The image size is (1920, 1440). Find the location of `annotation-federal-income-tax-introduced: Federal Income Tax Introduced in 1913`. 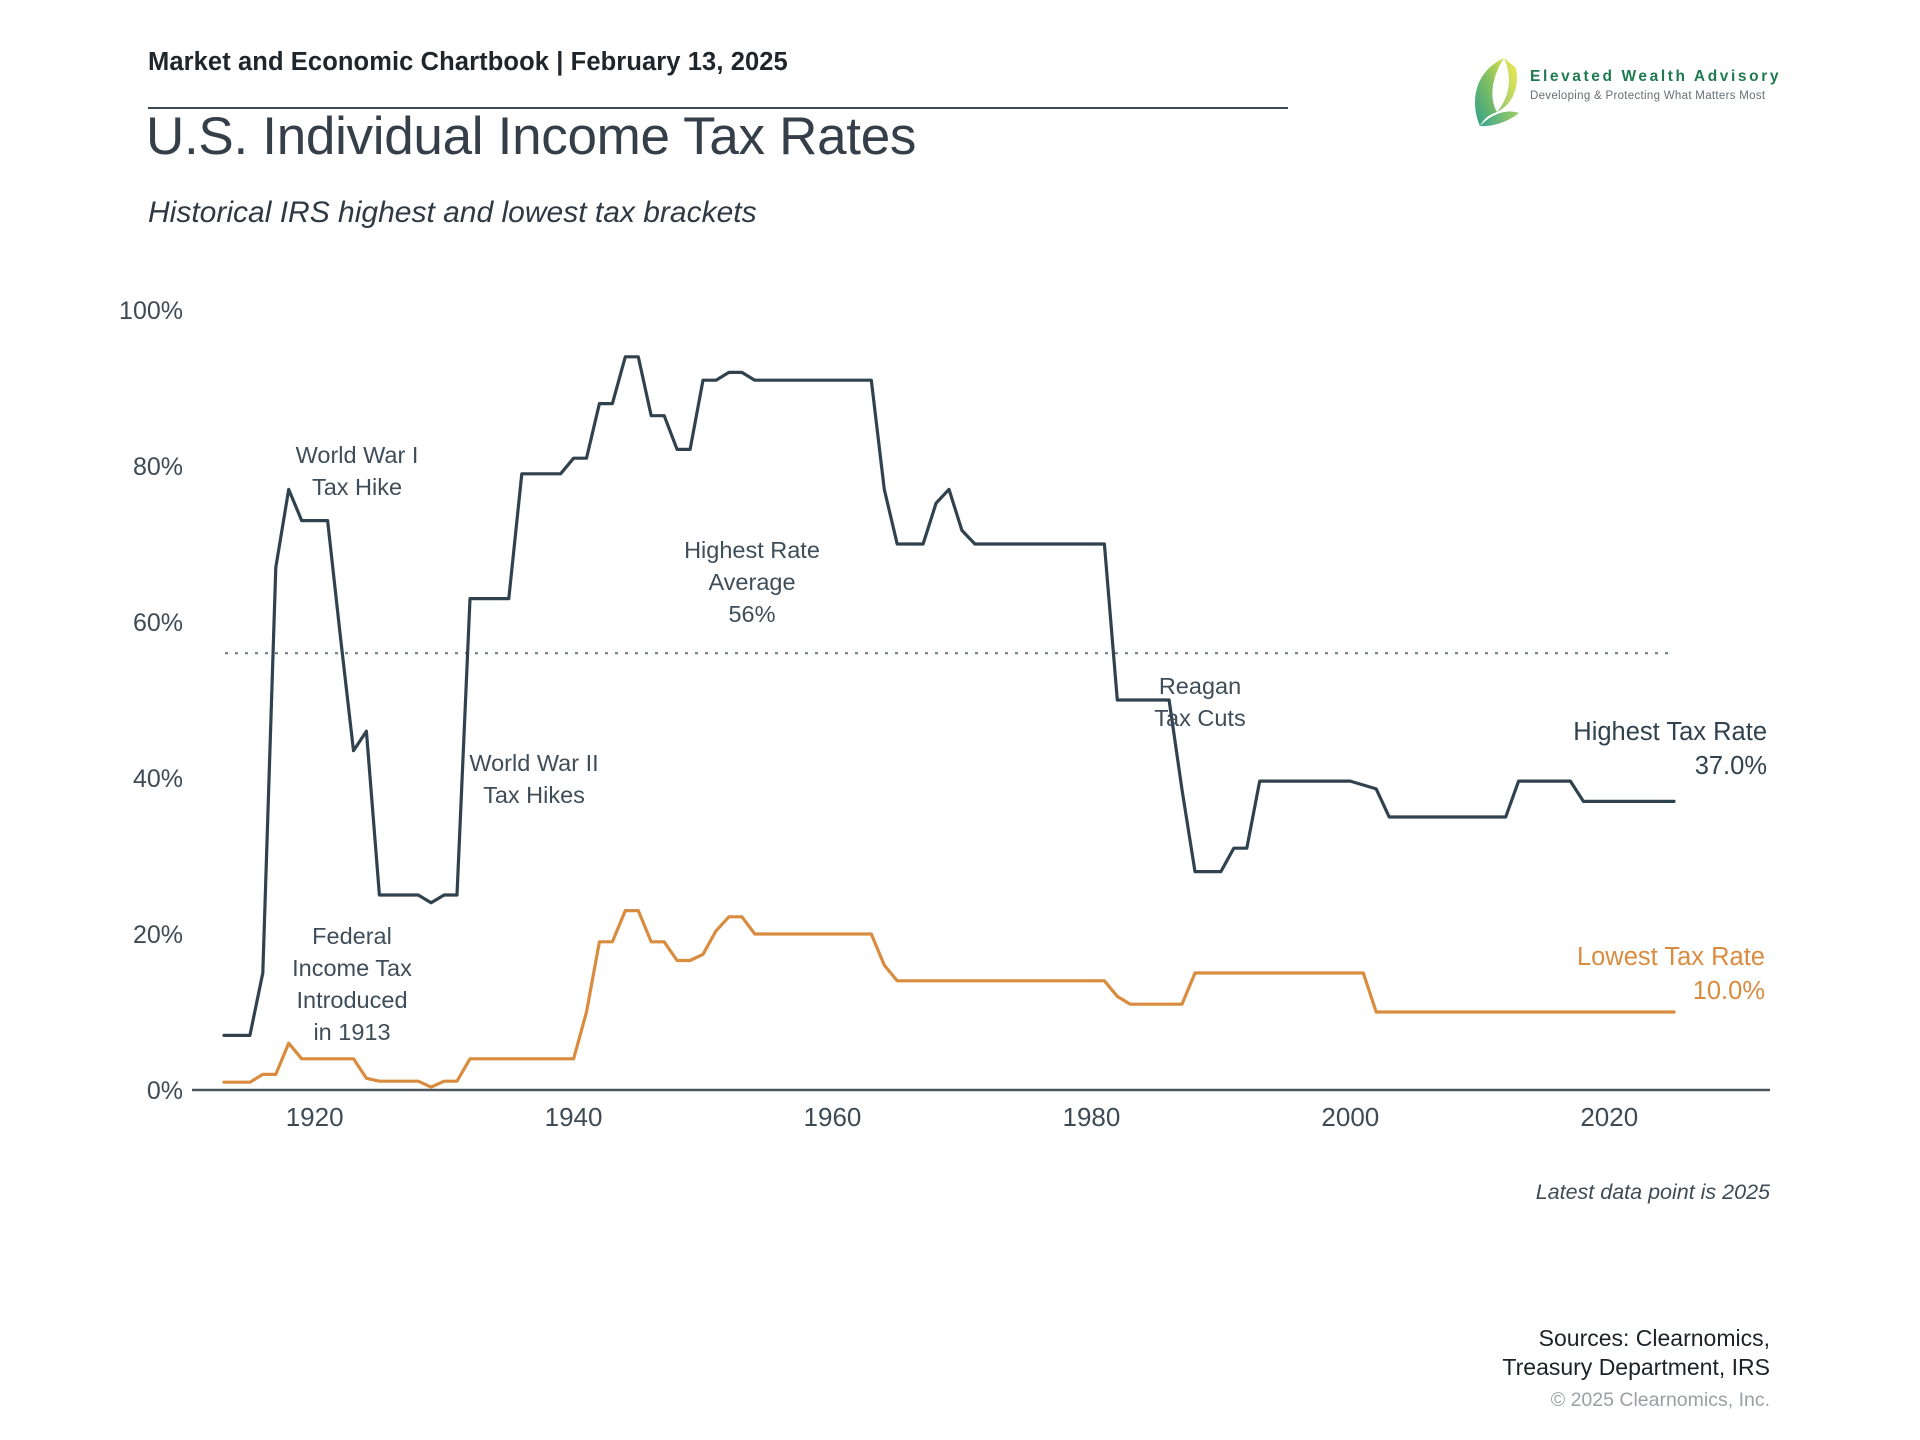

annotation-federal-income-tax-introduced: Federal Income Tax Introduced in 1913 is located at coordinates (352, 984).